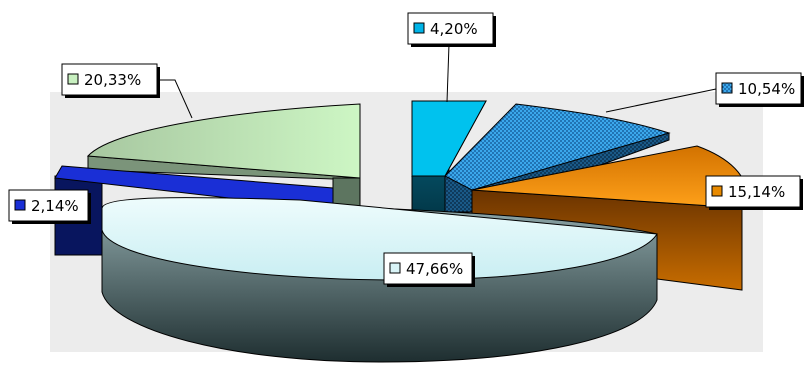 This screenshot has height=376, width=804. I want to click on data-label-20-33-: 20,33%, so click(127, 91).